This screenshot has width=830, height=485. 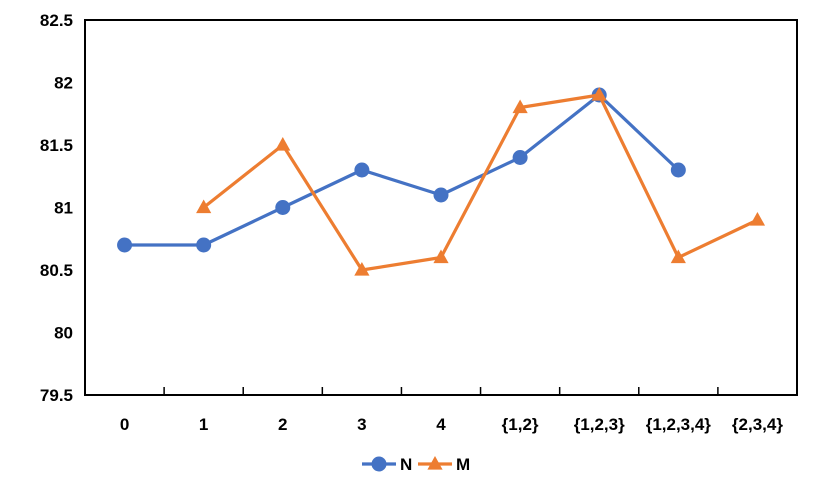 I want to click on y-tick-label: 82, so click(x=63, y=83).